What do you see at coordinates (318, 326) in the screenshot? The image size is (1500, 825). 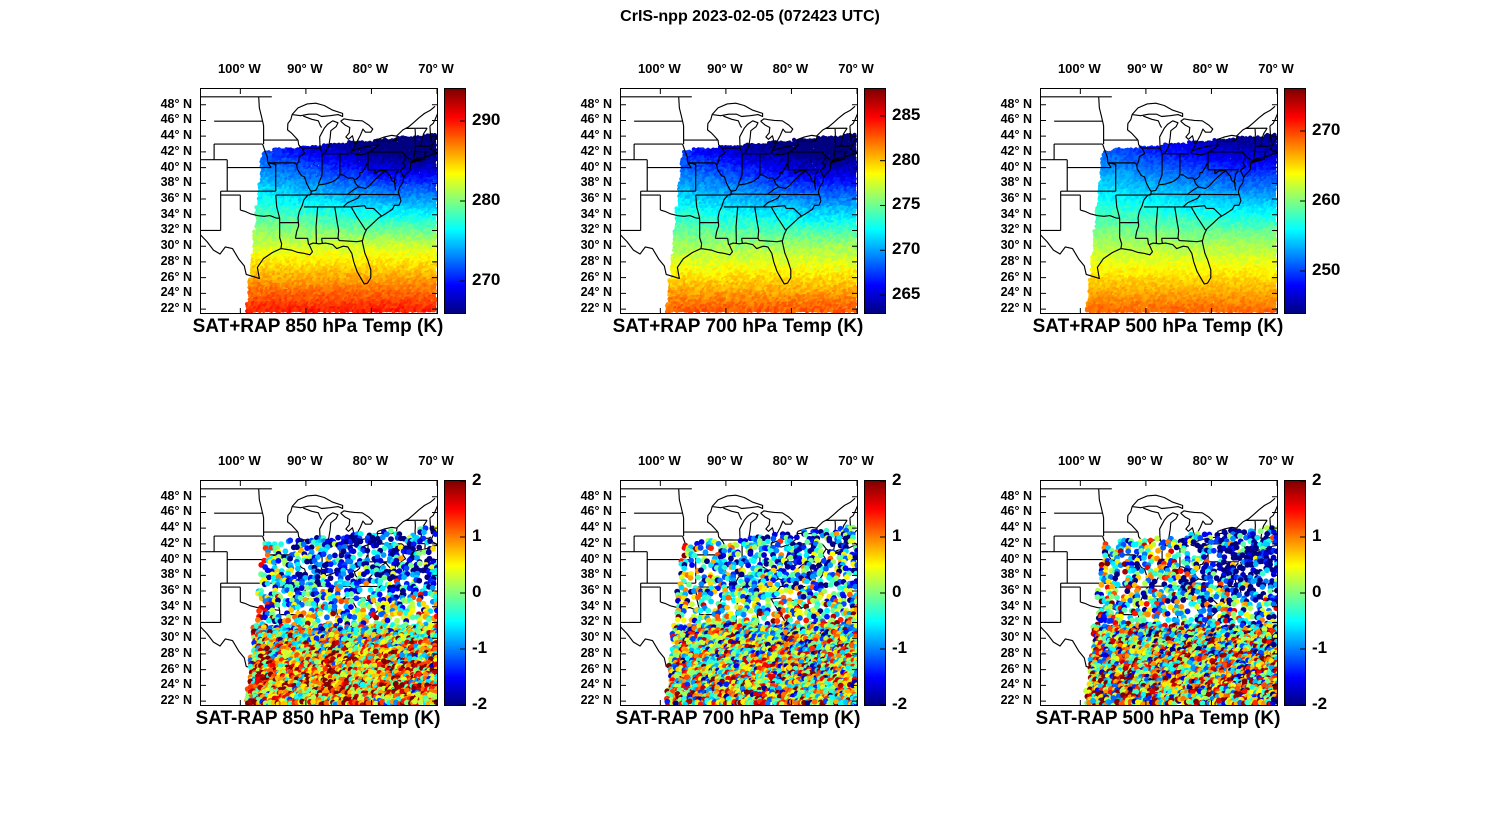 I see `panel-title: SAT+RAP 850 hPa Temp (K)` at bounding box center [318, 326].